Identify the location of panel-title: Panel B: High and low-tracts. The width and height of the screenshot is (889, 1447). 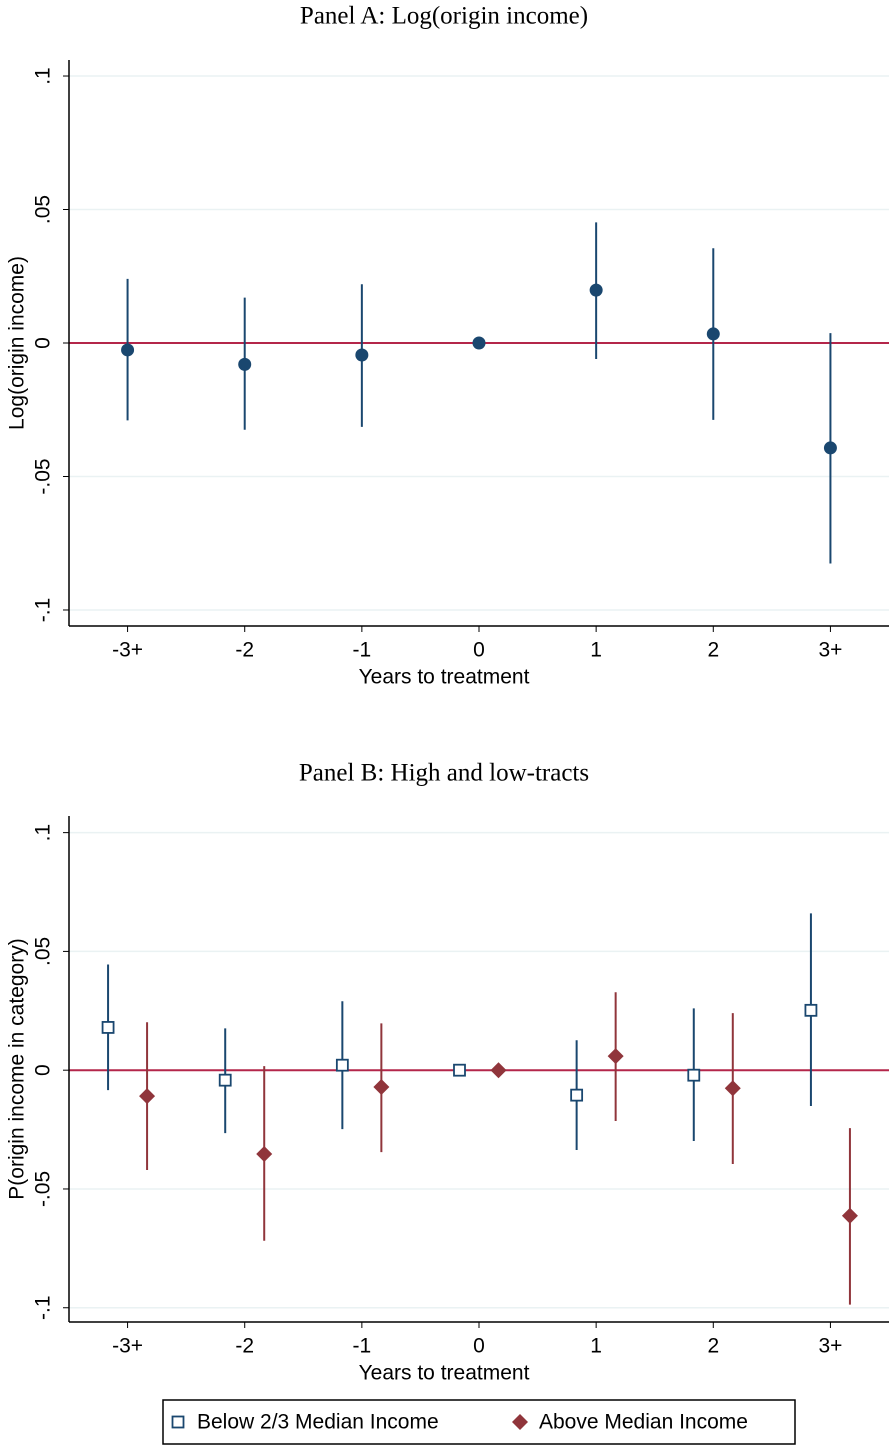
(444, 773).